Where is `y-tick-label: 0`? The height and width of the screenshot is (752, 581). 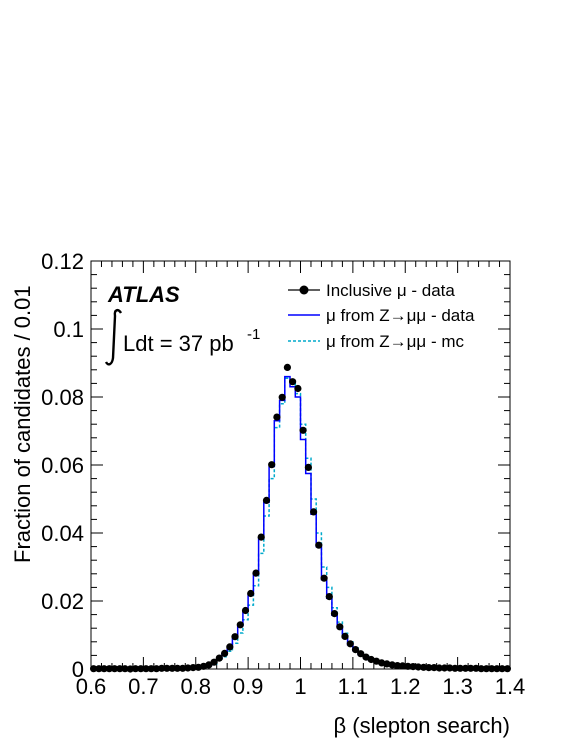 y-tick-label: 0 is located at coordinates (78, 669).